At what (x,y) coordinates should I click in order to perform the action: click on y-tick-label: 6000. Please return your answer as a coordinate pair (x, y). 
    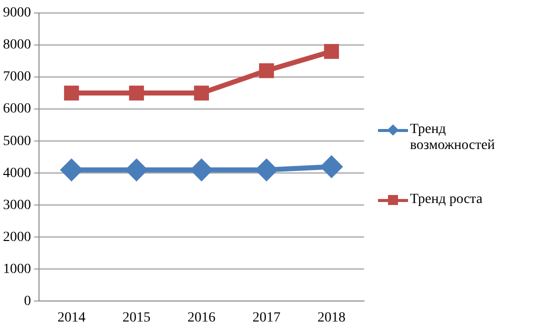
    Looking at the image, I should click on (17, 109).